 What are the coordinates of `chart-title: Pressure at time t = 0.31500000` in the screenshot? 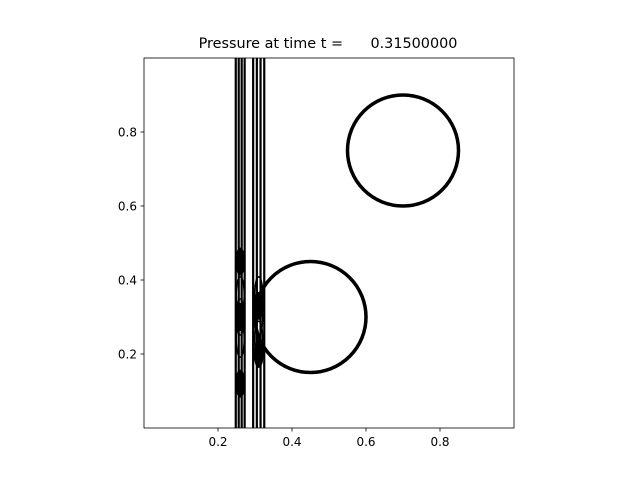 It's located at (328, 44).